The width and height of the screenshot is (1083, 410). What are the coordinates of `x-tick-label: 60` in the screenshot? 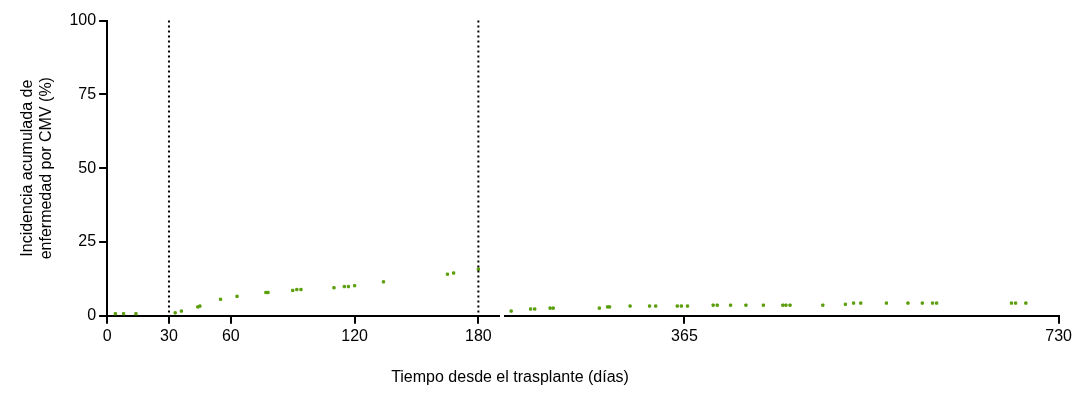 It's located at (230, 335).